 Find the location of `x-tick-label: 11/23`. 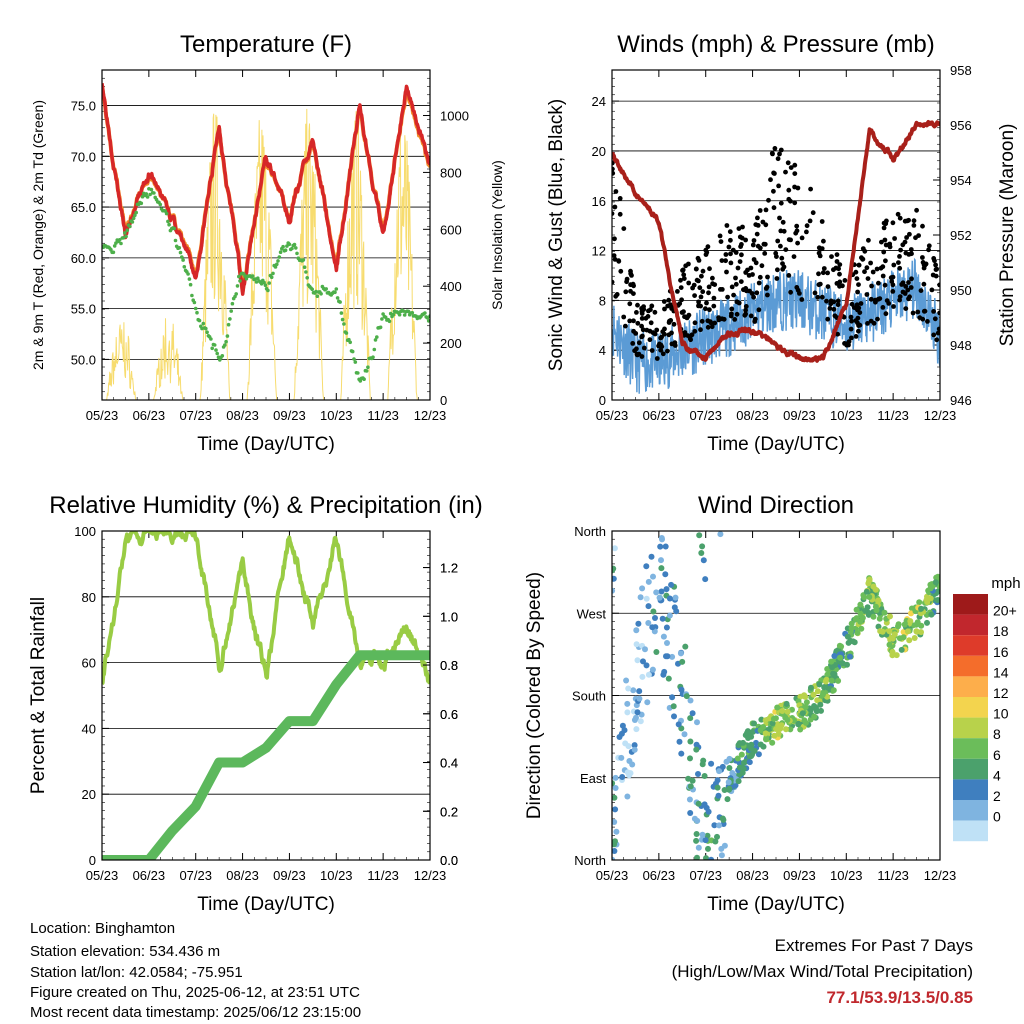

x-tick-label: 11/23 is located at coordinates (383, 415).